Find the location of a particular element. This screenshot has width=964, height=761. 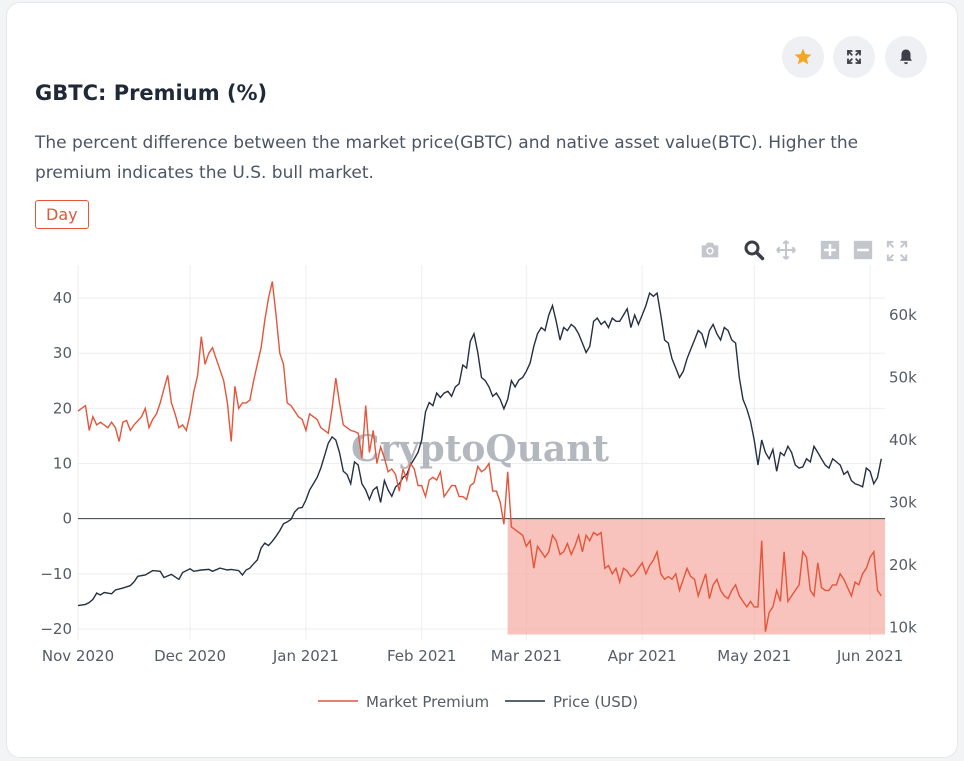

page-title: GBTC: Premium (%) is located at coordinates (151, 93).